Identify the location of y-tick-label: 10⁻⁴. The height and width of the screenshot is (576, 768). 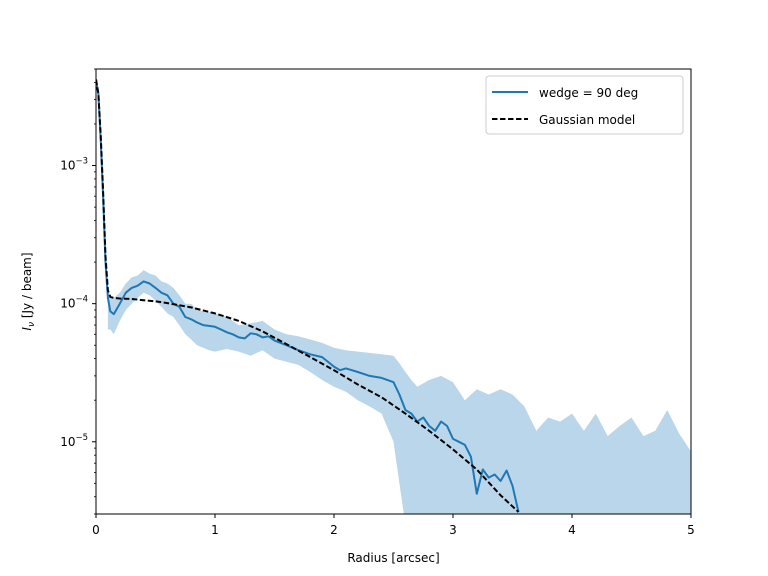
(74, 303).